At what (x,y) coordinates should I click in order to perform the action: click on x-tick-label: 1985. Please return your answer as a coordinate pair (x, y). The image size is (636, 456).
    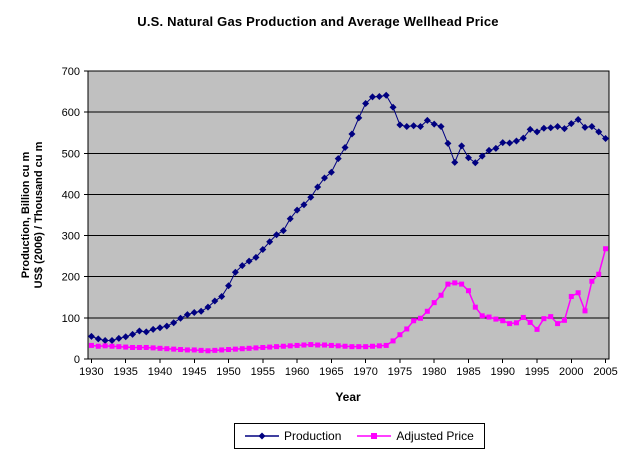
    Looking at the image, I should click on (468, 372).